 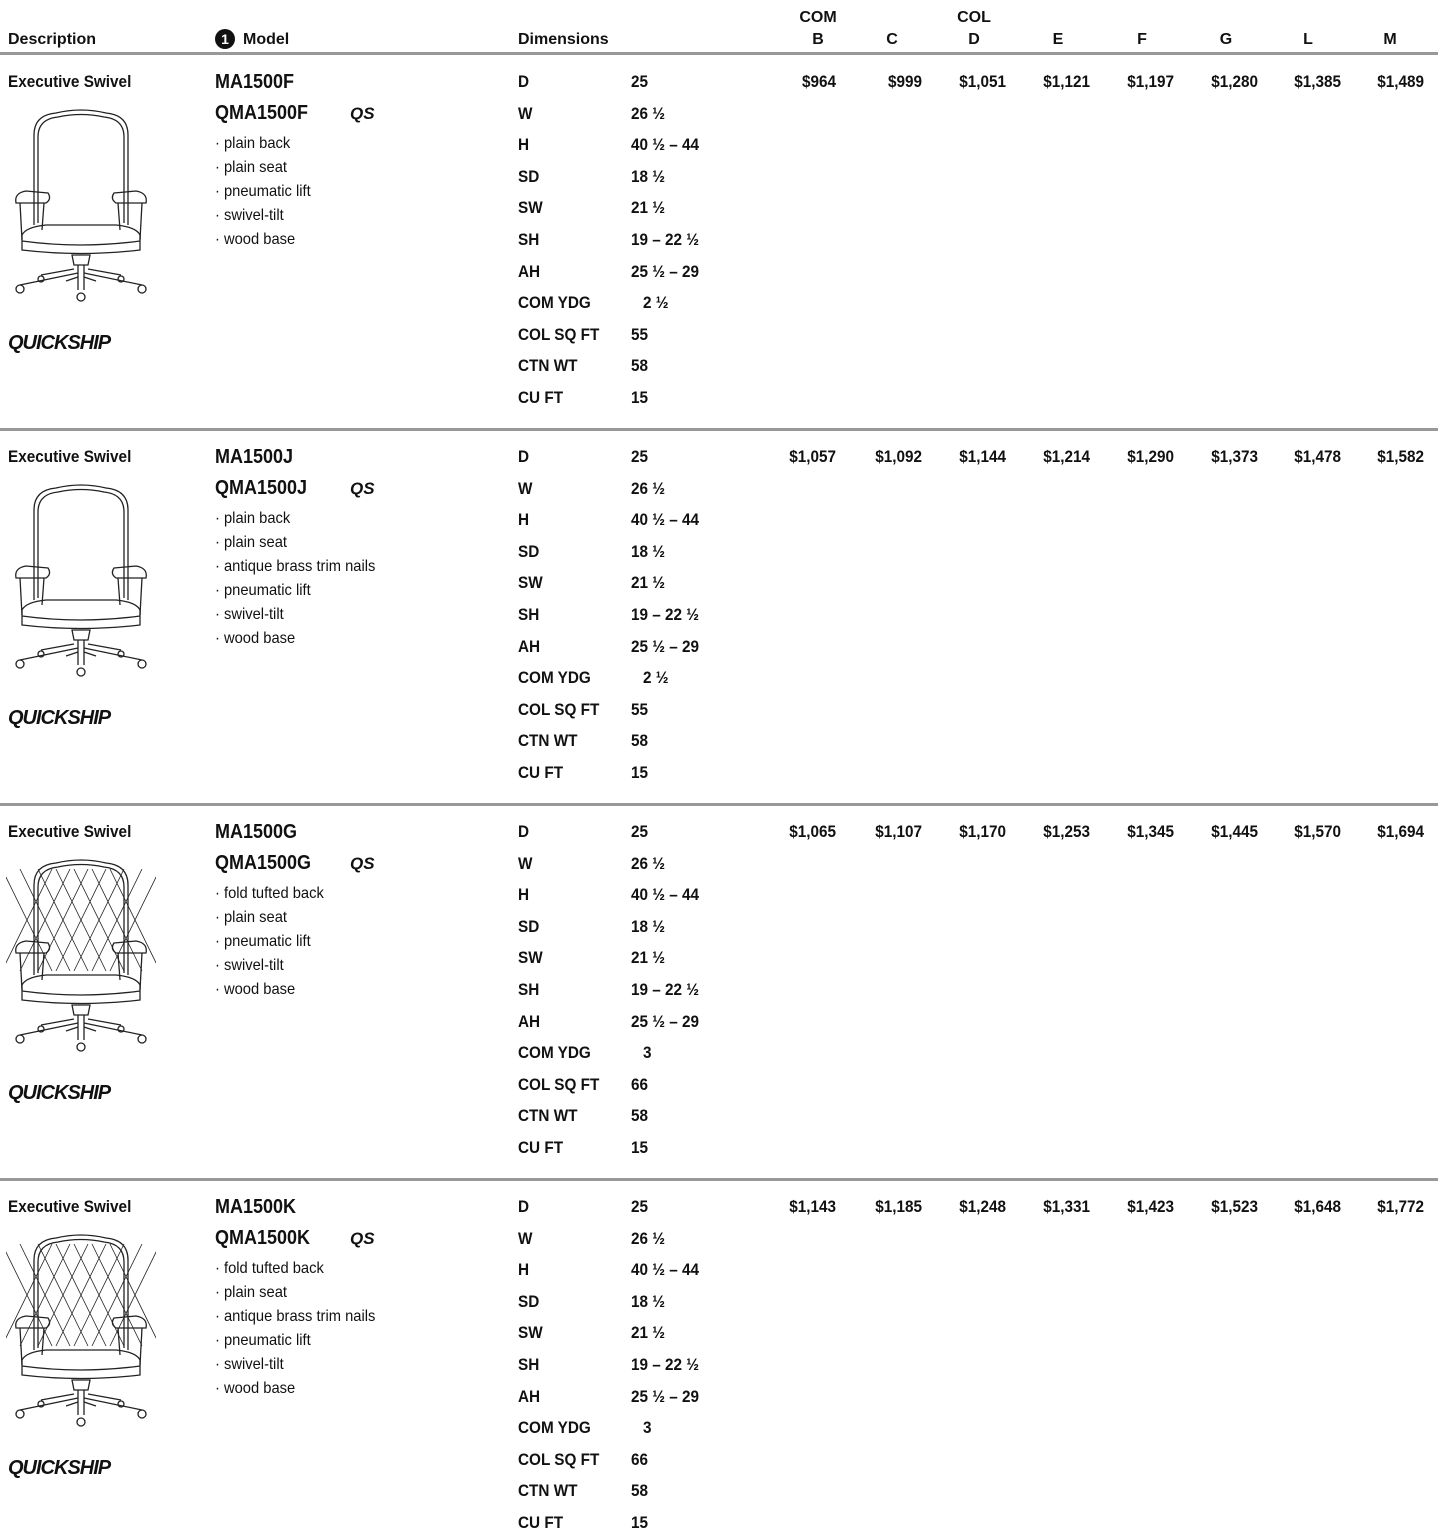 What do you see at coordinates (1150, 81) in the screenshot?
I see `price: $1,197` at bounding box center [1150, 81].